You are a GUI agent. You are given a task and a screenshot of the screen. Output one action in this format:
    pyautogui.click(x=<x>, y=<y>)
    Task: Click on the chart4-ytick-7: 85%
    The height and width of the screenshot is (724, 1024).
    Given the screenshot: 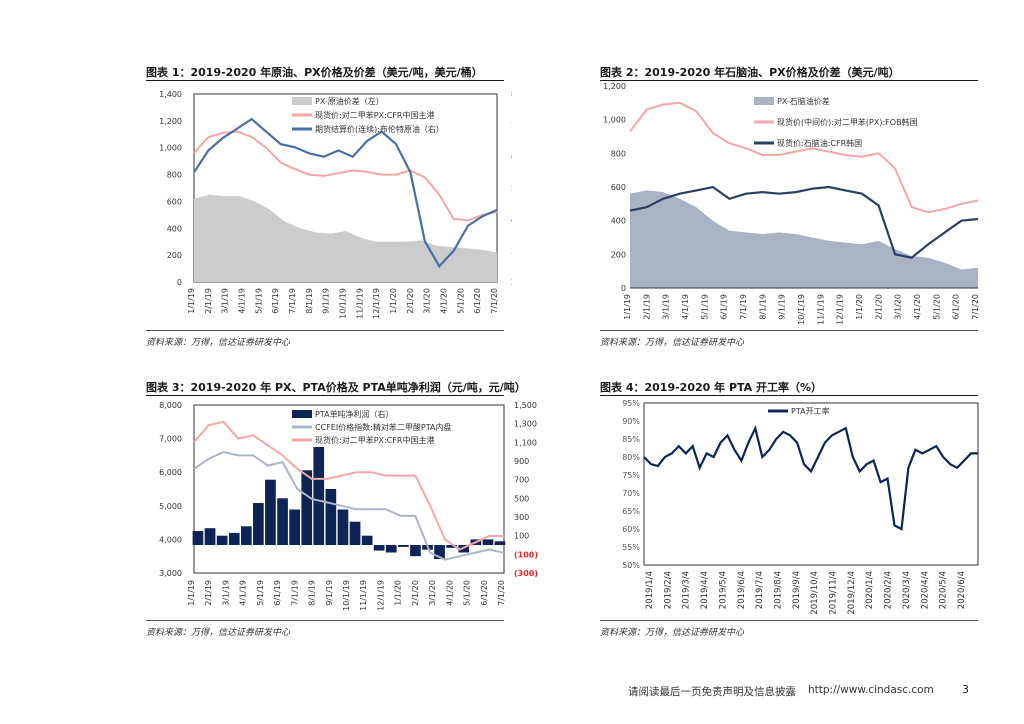 What is the action you would take?
    pyautogui.click(x=631, y=439)
    